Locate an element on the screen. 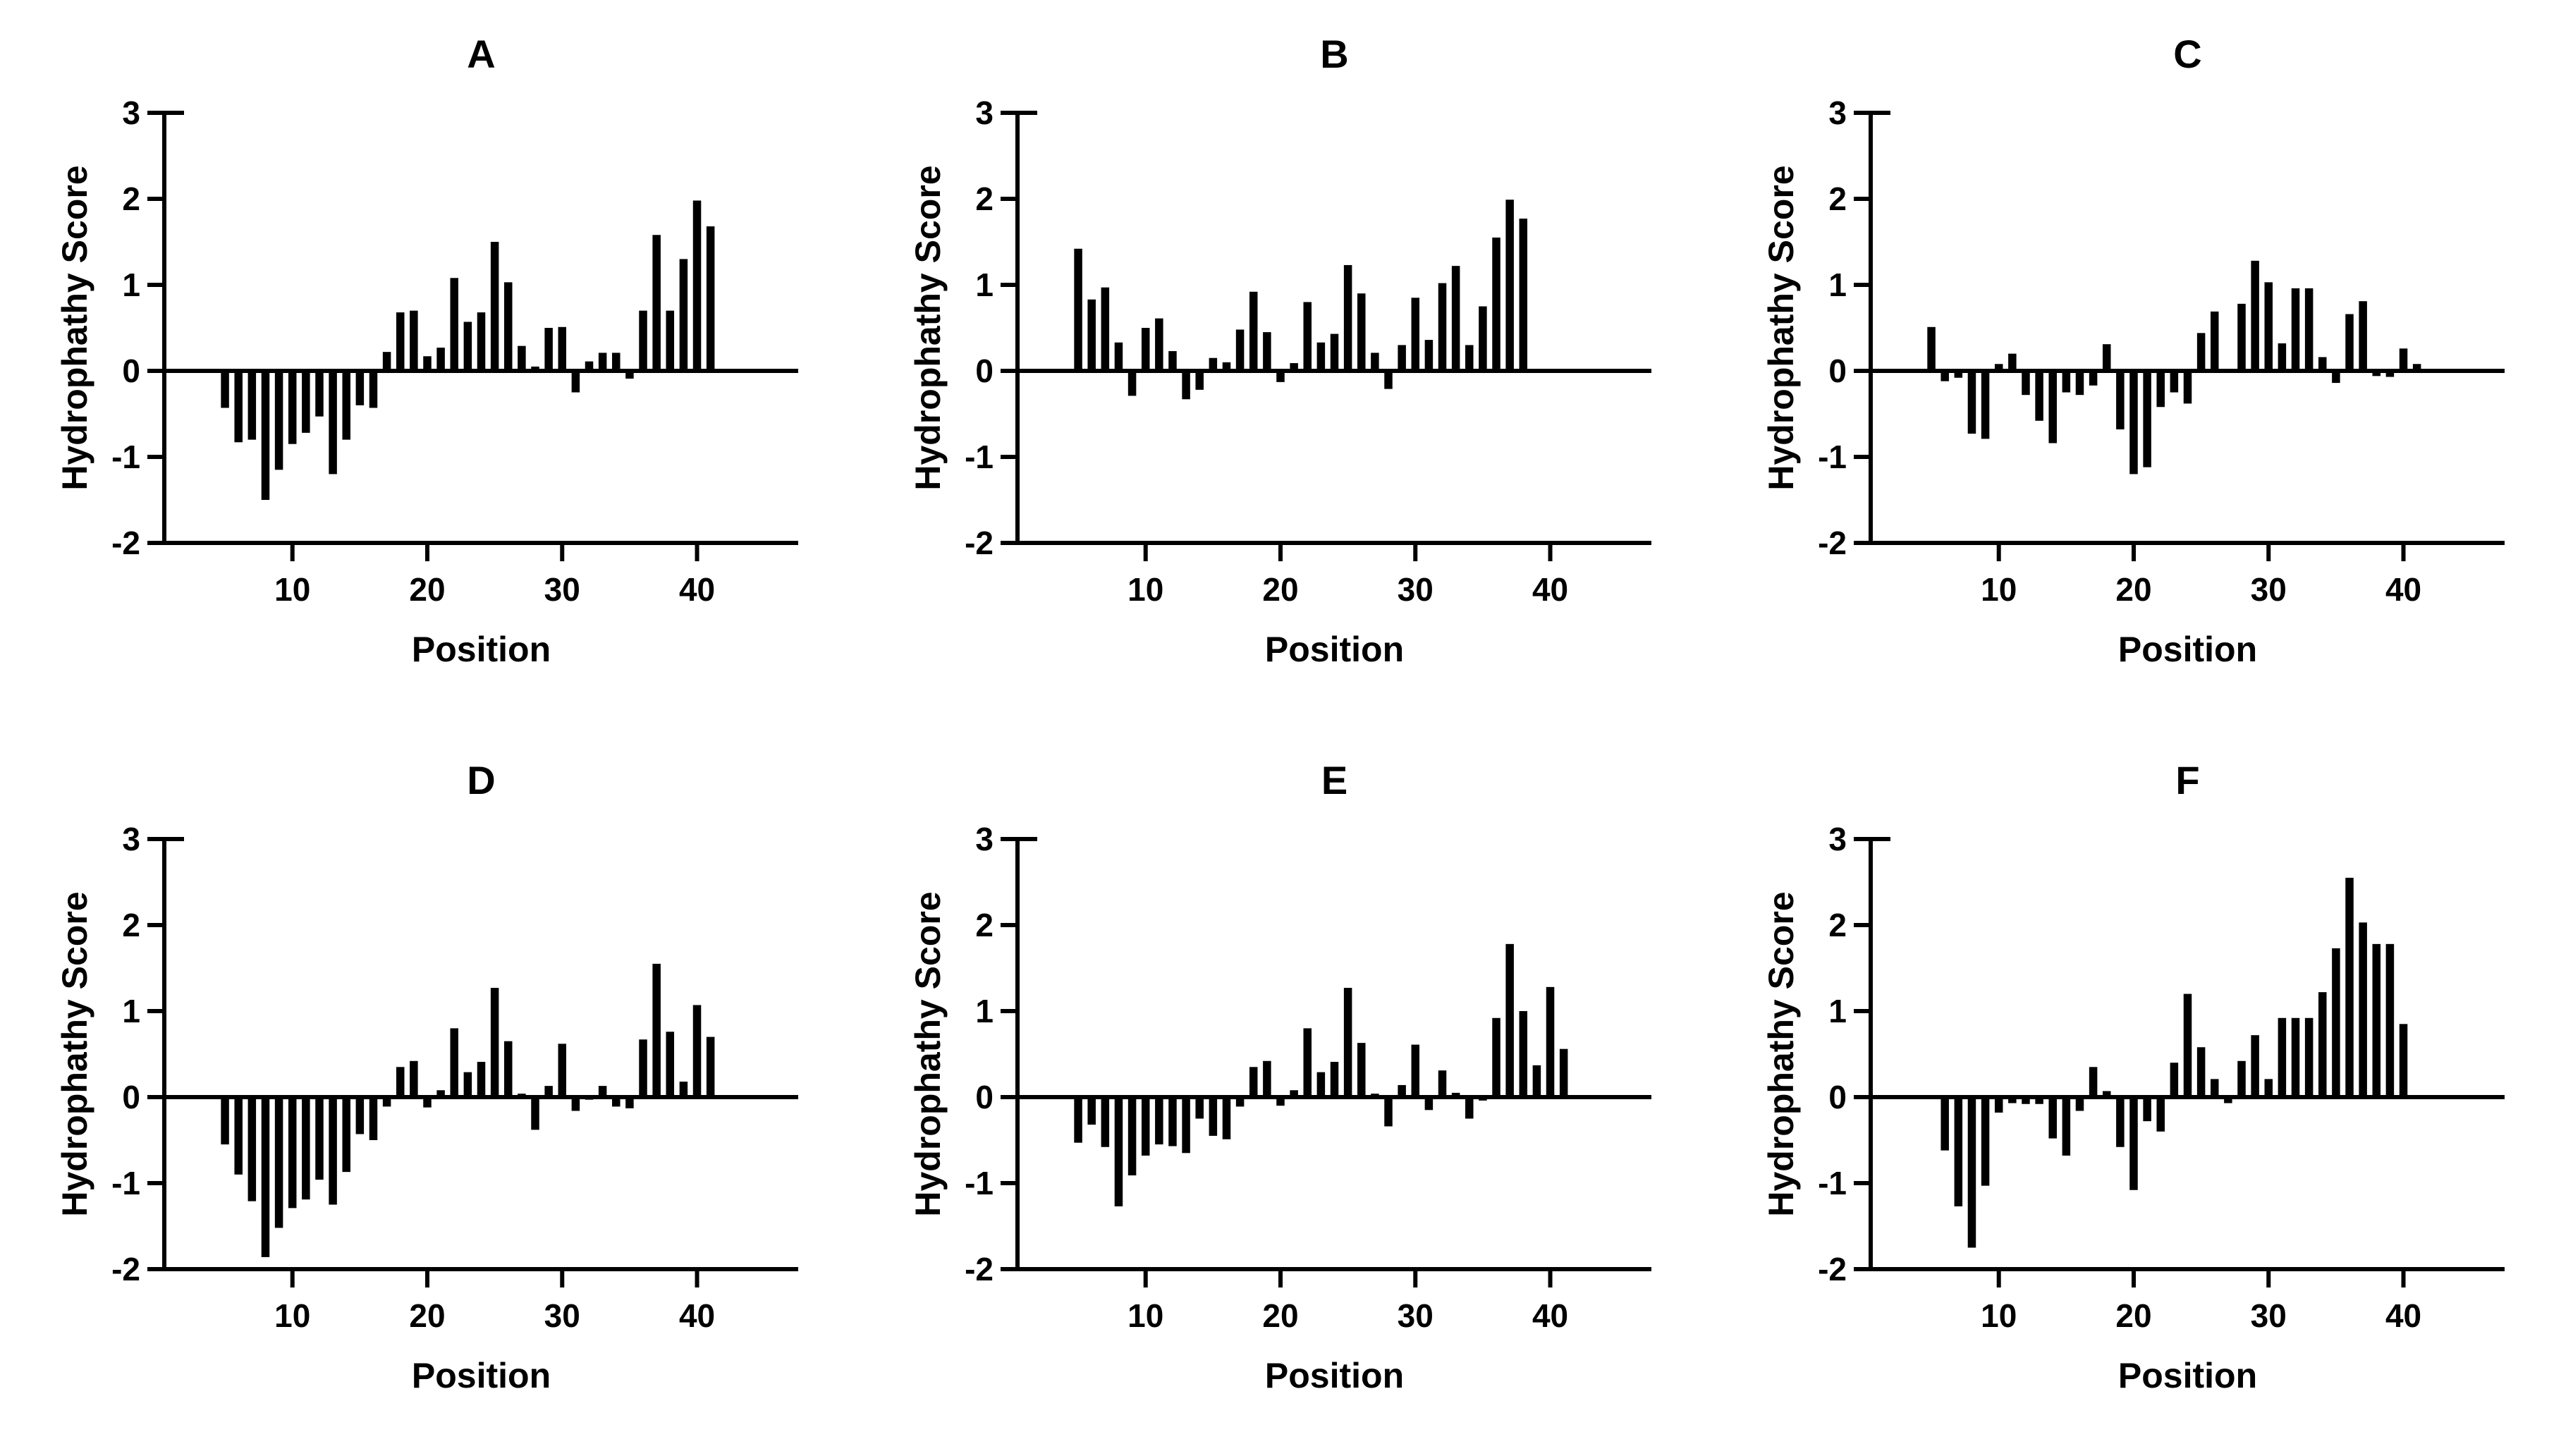  x-tick-label: 30 is located at coordinates (2269, 589).